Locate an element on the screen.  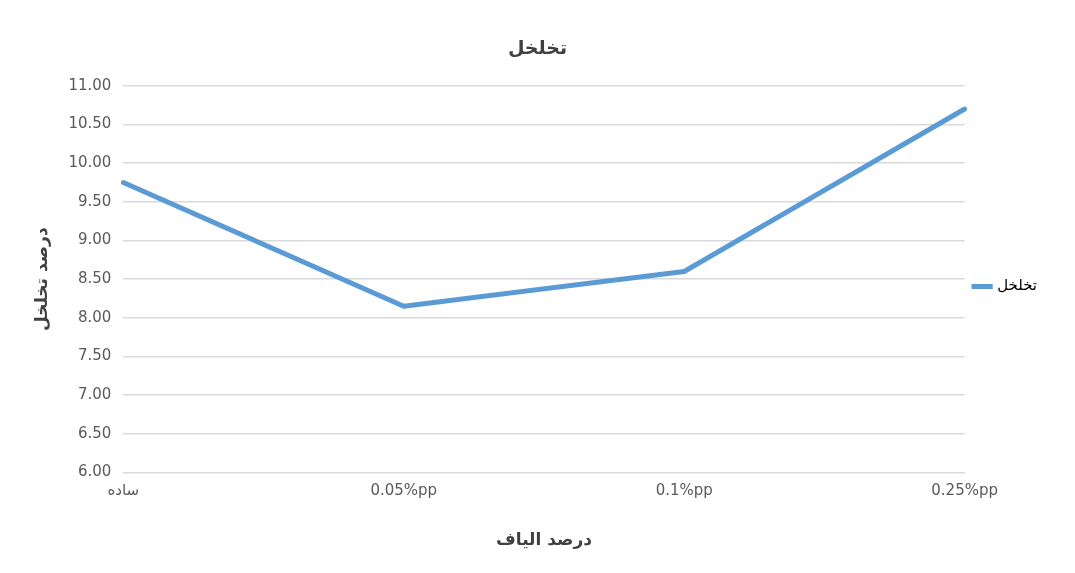
y-tick-label: 9.00 is located at coordinates (94, 239).